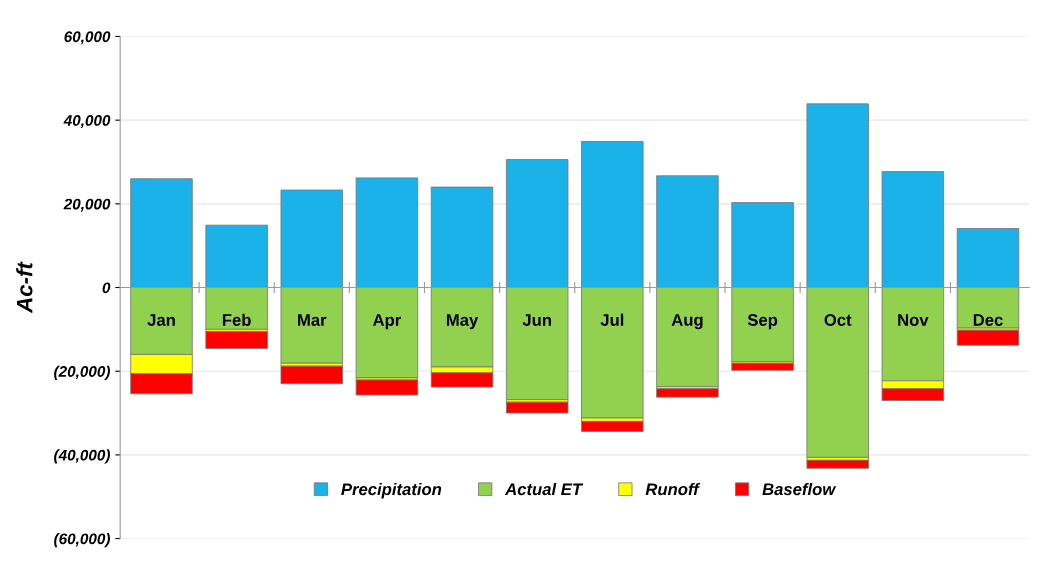 The height and width of the screenshot is (561, 1045). Describe the element at coordinates (462, 322) in the screenshot. I see `x-tick-label: May` at that location.